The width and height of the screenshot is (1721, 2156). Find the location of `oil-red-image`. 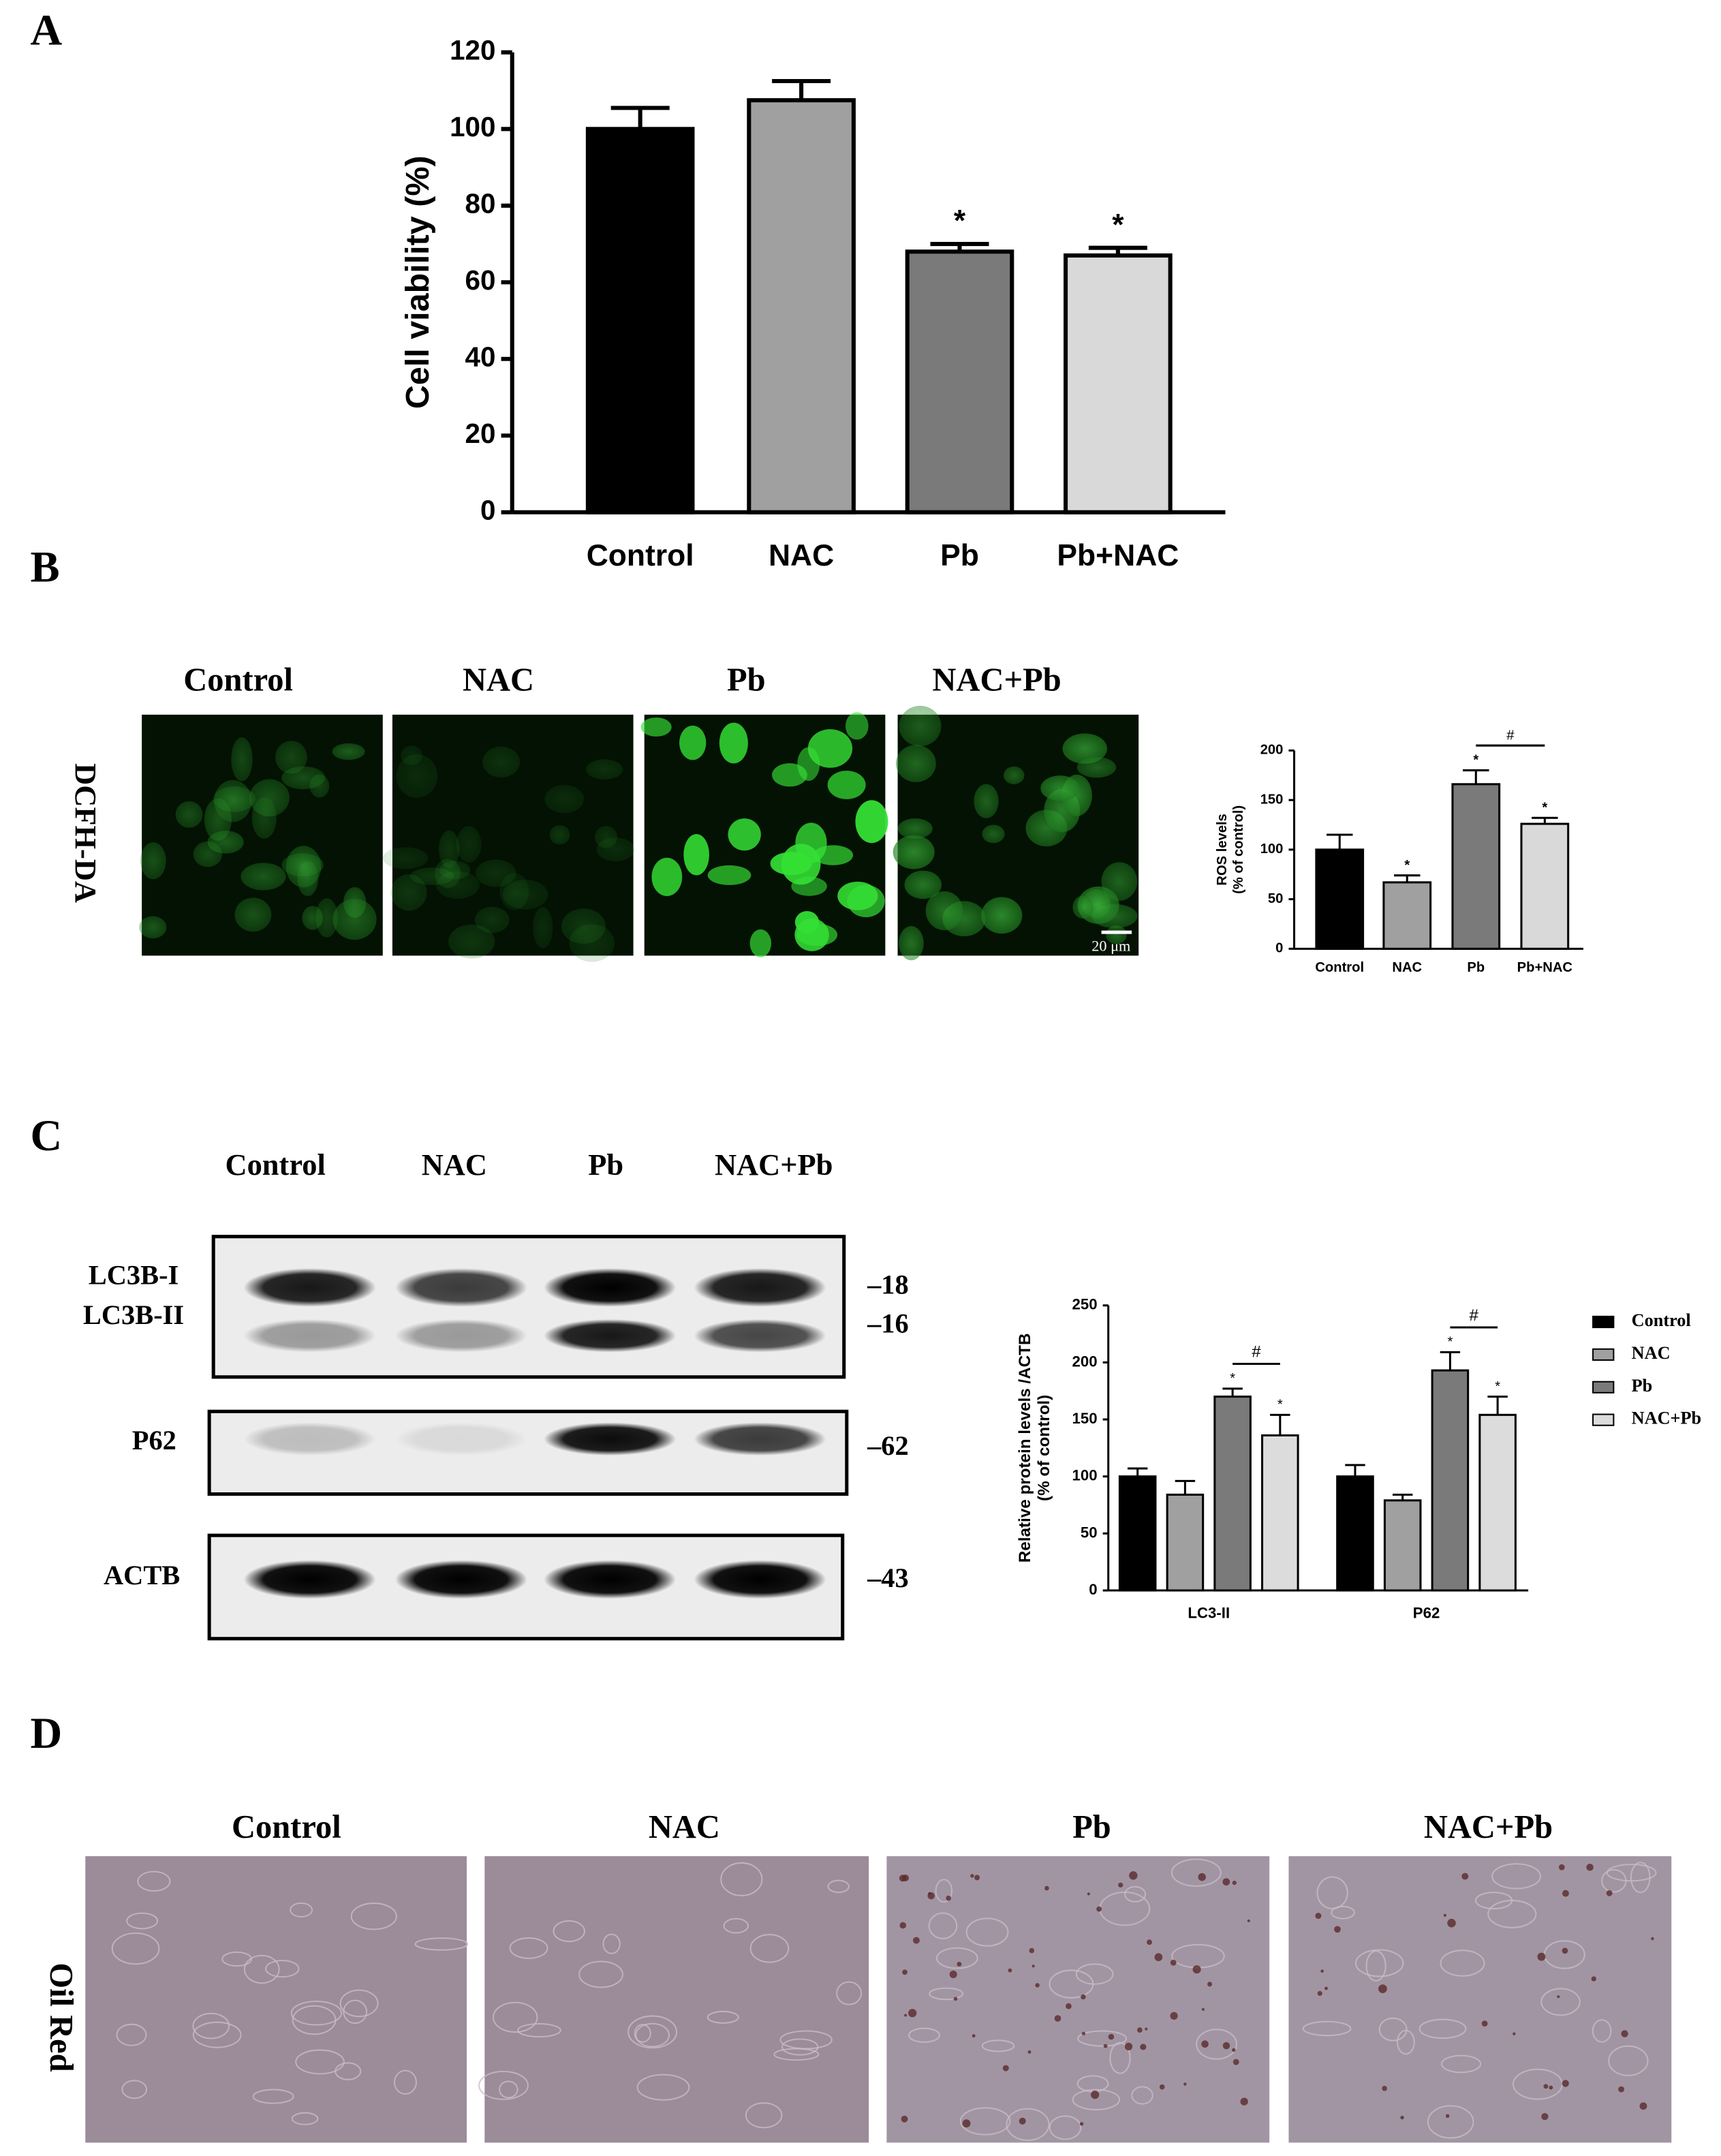

oil-red-image is located at coordinates (1078, 1999).